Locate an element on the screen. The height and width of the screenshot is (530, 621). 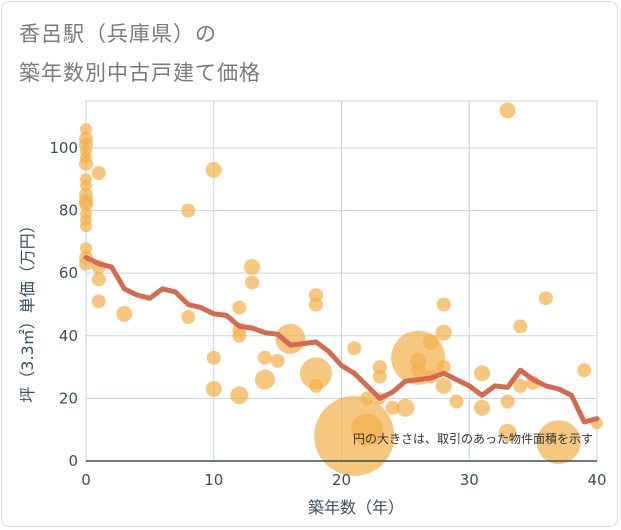
x-tick-label: 10 is located at coordinates (213, 480).